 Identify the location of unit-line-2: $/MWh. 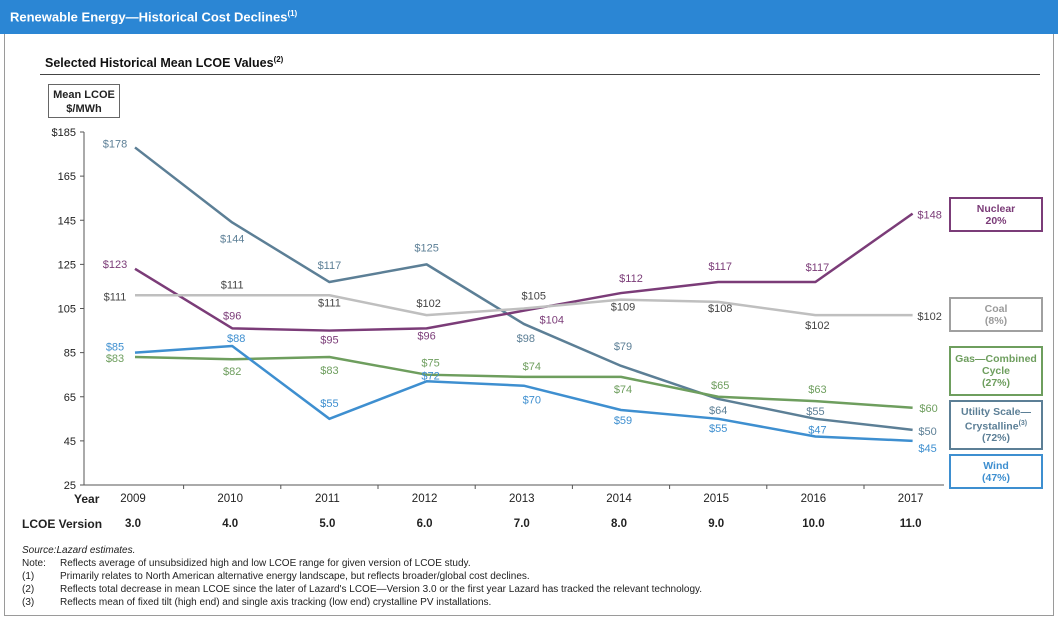
(84, 109).